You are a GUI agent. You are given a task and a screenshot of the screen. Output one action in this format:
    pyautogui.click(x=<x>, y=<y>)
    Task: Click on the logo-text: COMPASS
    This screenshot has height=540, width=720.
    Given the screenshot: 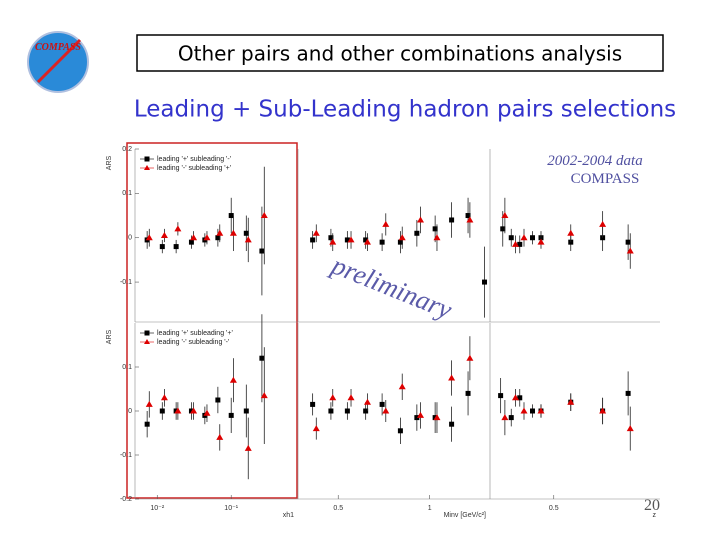 What is the action you would take?
    pyautogui.click(x=58, y=47)
    